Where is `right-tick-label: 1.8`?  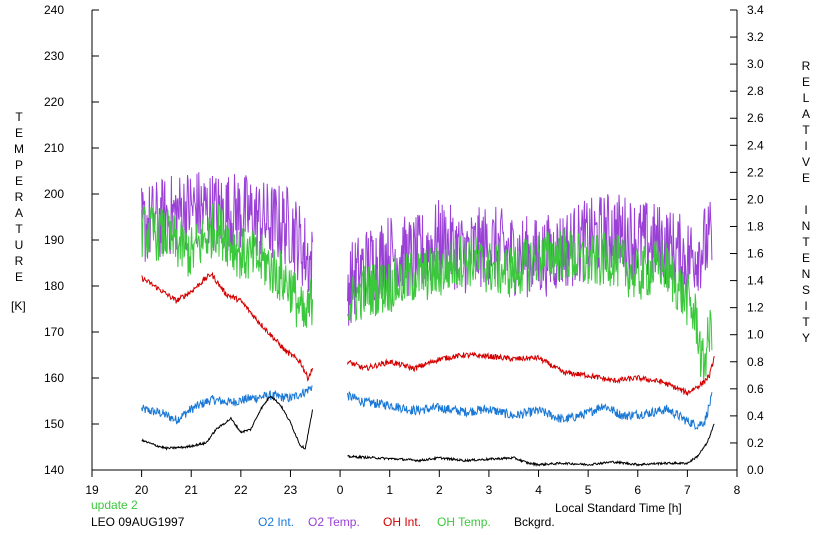
right-tick-label: 1.8 is located at coordinates (755, 226).